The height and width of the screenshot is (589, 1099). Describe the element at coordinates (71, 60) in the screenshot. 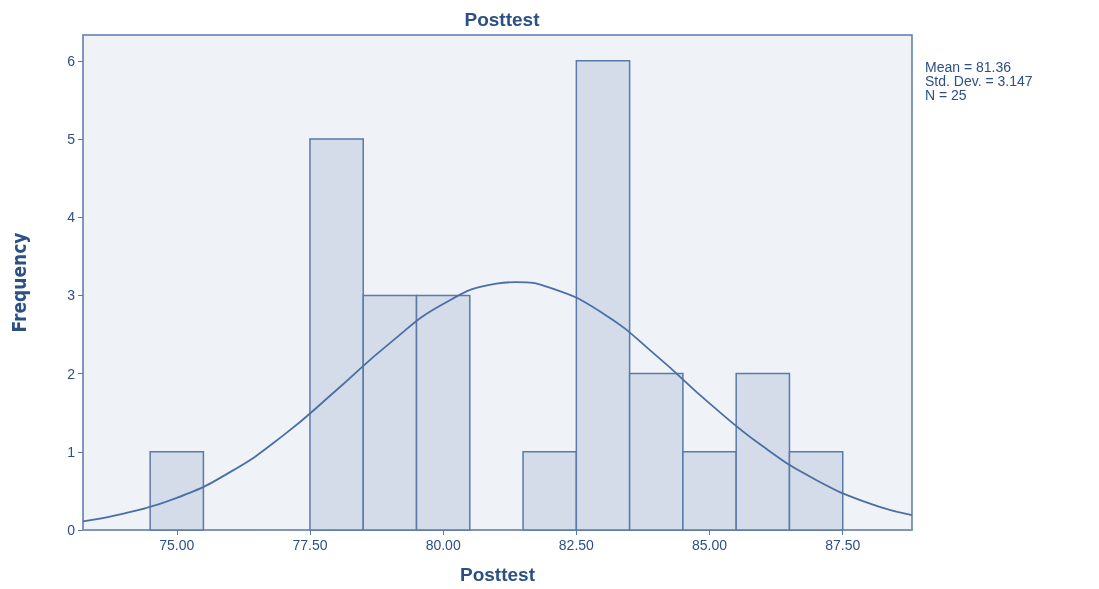

I see `y-tick-label: 6` at that location.